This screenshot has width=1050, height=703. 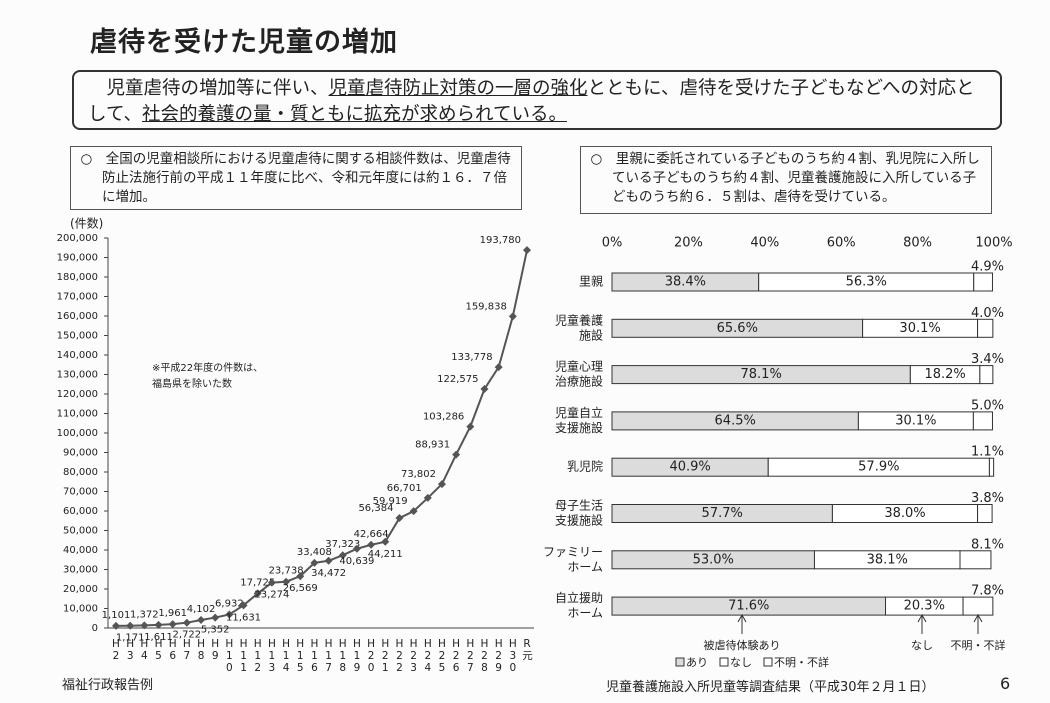 I want to click on x-tick-label: H28, so click(x=484, y=656).